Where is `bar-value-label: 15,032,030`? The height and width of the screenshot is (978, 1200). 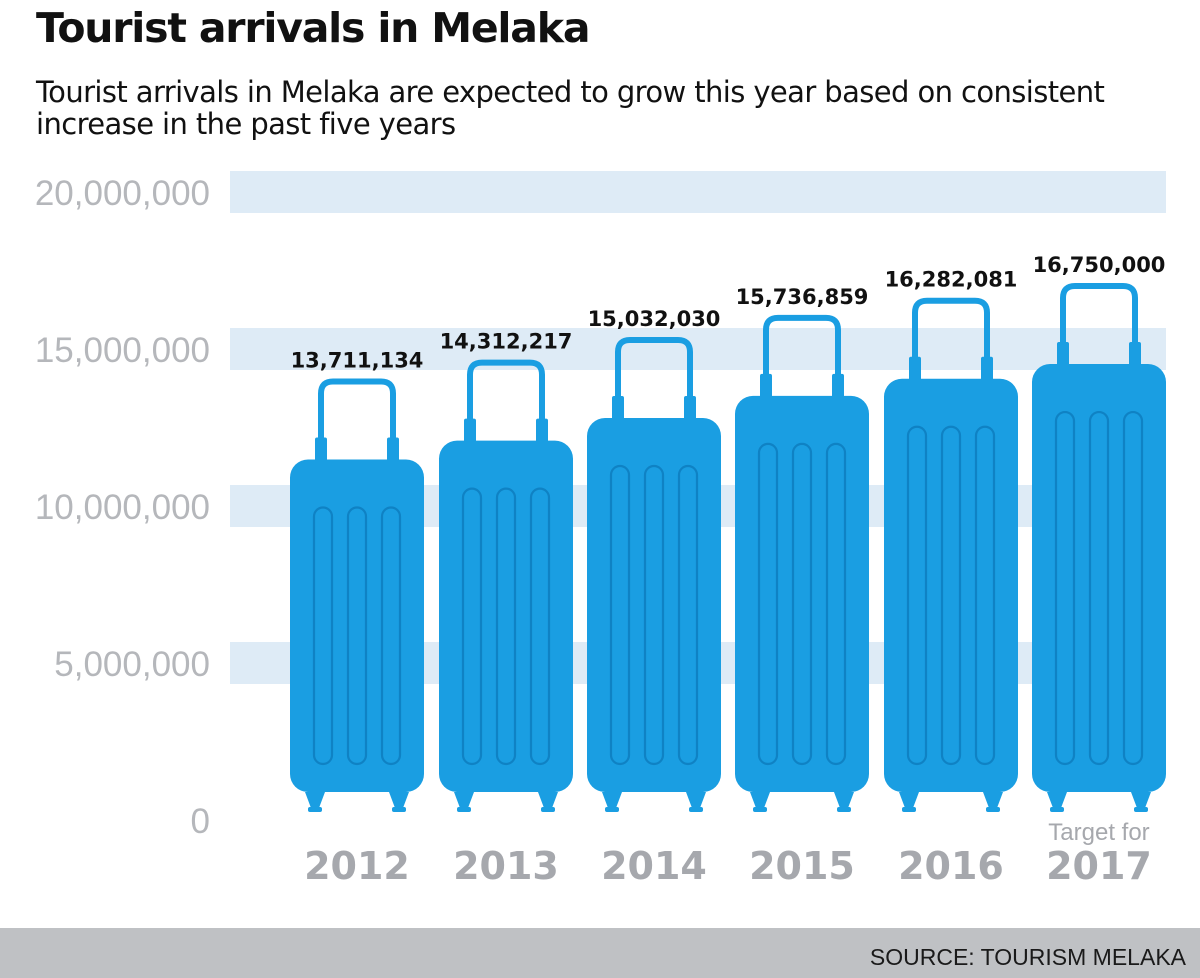
bar-value-label: 15,032,030 is located at coordinates (654, 319).